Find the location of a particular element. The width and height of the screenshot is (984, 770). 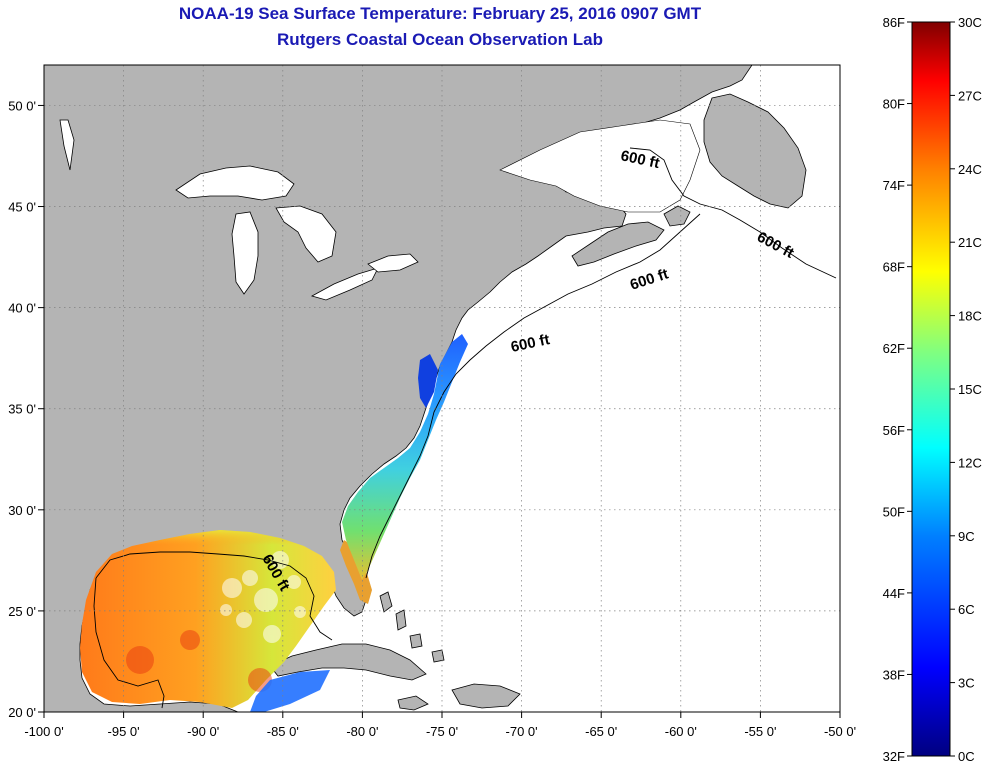

colorbar-c-label: 30C is located at coordinates (970, 22).